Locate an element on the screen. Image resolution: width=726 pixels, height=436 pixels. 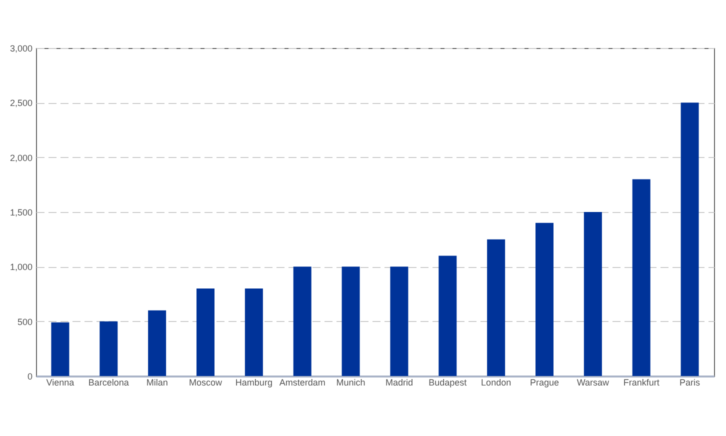
y-tick-label: 1,000 is located at coordinates (21, 267).